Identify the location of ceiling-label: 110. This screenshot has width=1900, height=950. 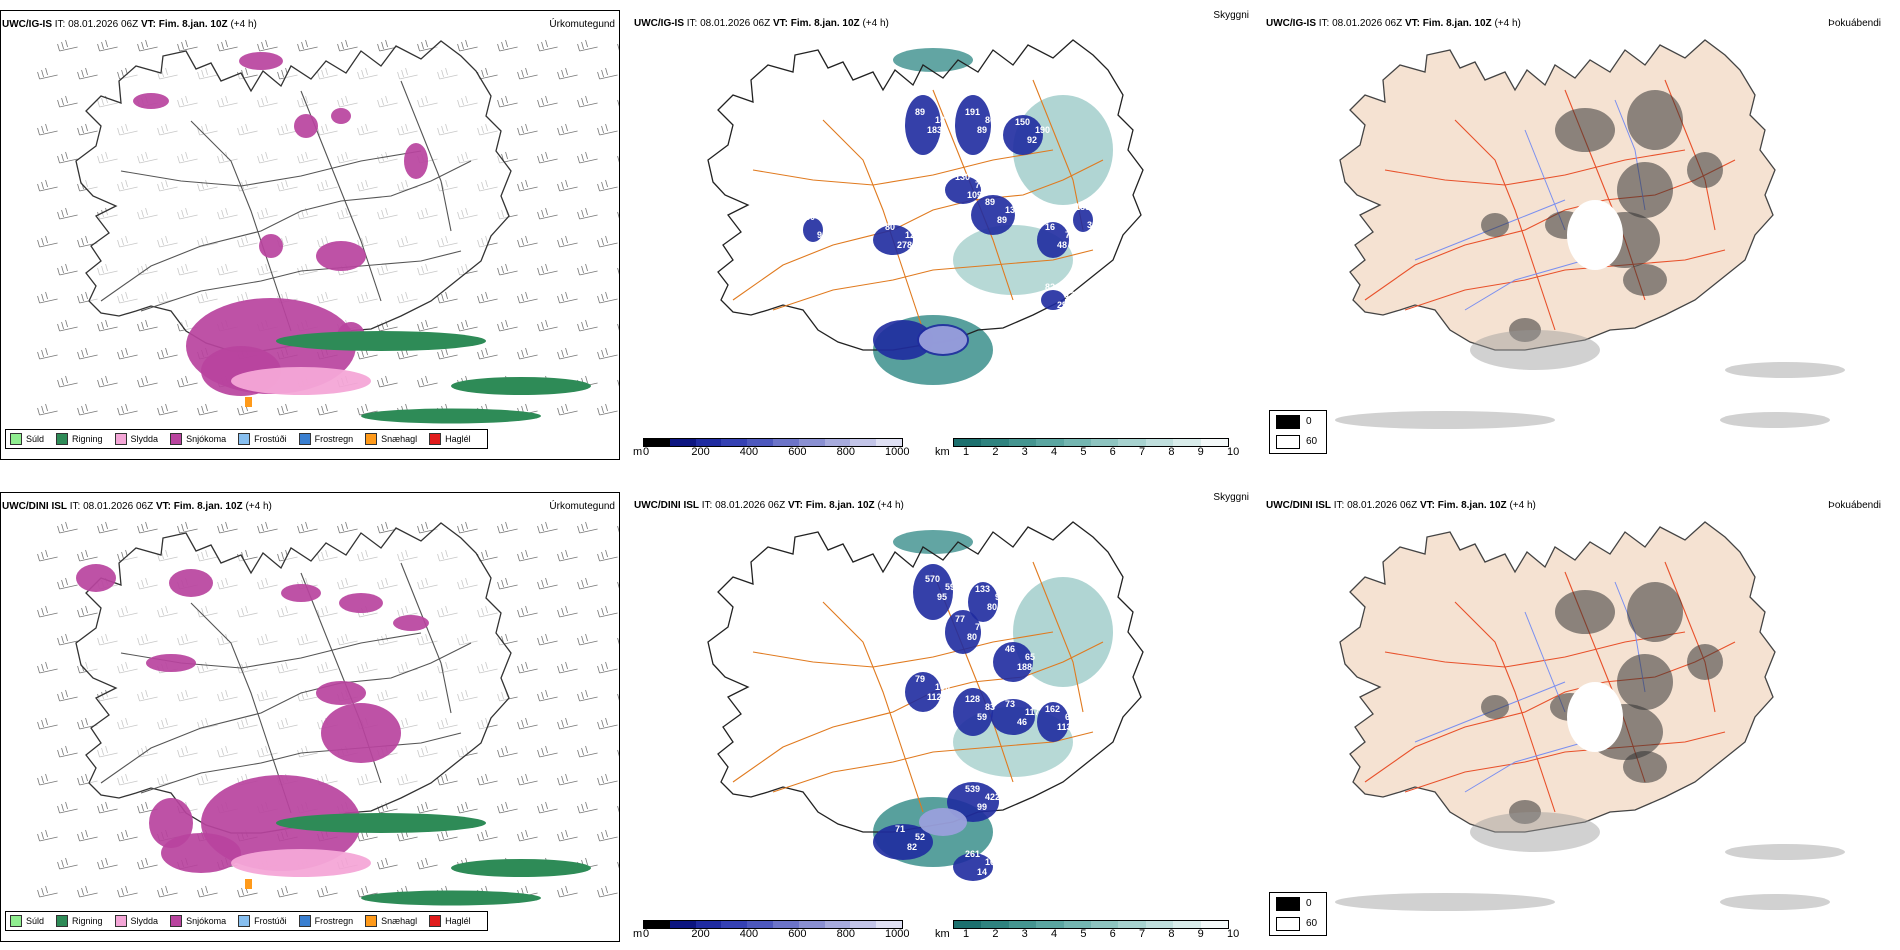
(832, 225).